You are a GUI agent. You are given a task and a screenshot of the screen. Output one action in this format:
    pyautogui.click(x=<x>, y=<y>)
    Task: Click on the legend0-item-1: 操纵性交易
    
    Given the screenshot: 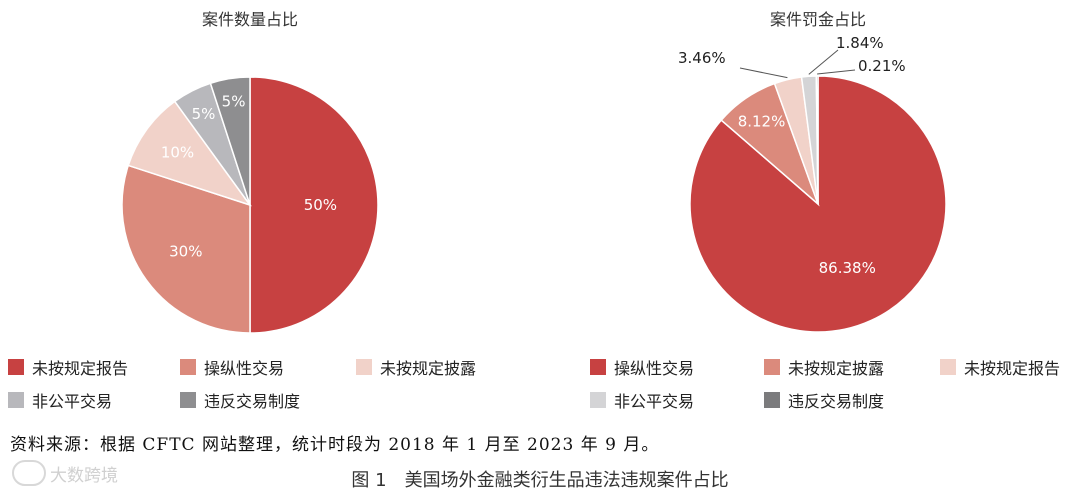 What is the action you would take?
    pyautogui.click(x=232, y=367)
    